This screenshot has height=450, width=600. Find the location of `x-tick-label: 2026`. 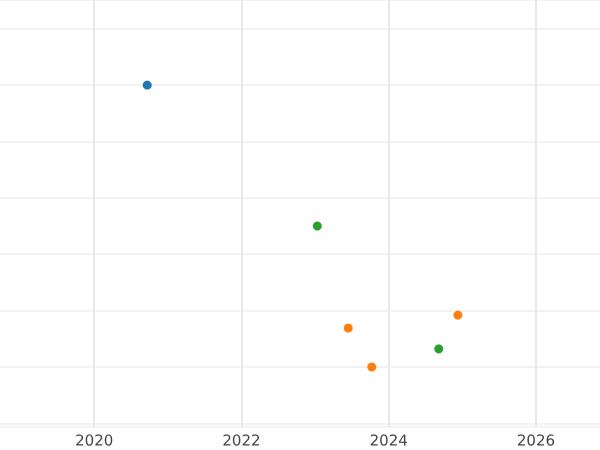

x-tick-label: 2026 is located at coordinates (536, 441).